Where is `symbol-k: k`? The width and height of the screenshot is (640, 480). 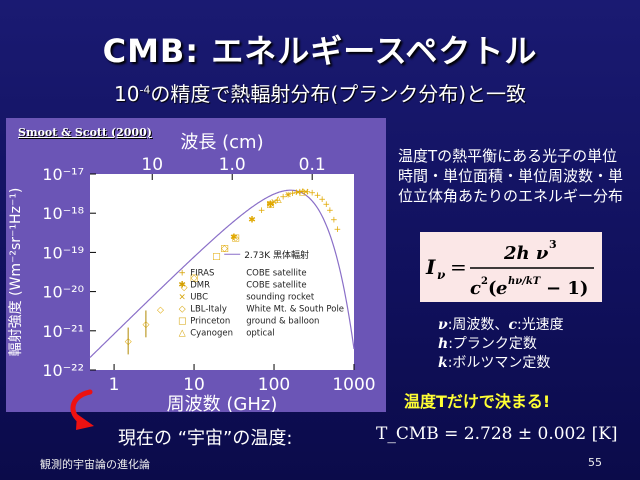 symbol-k: k is located at coordinates (443, 363).